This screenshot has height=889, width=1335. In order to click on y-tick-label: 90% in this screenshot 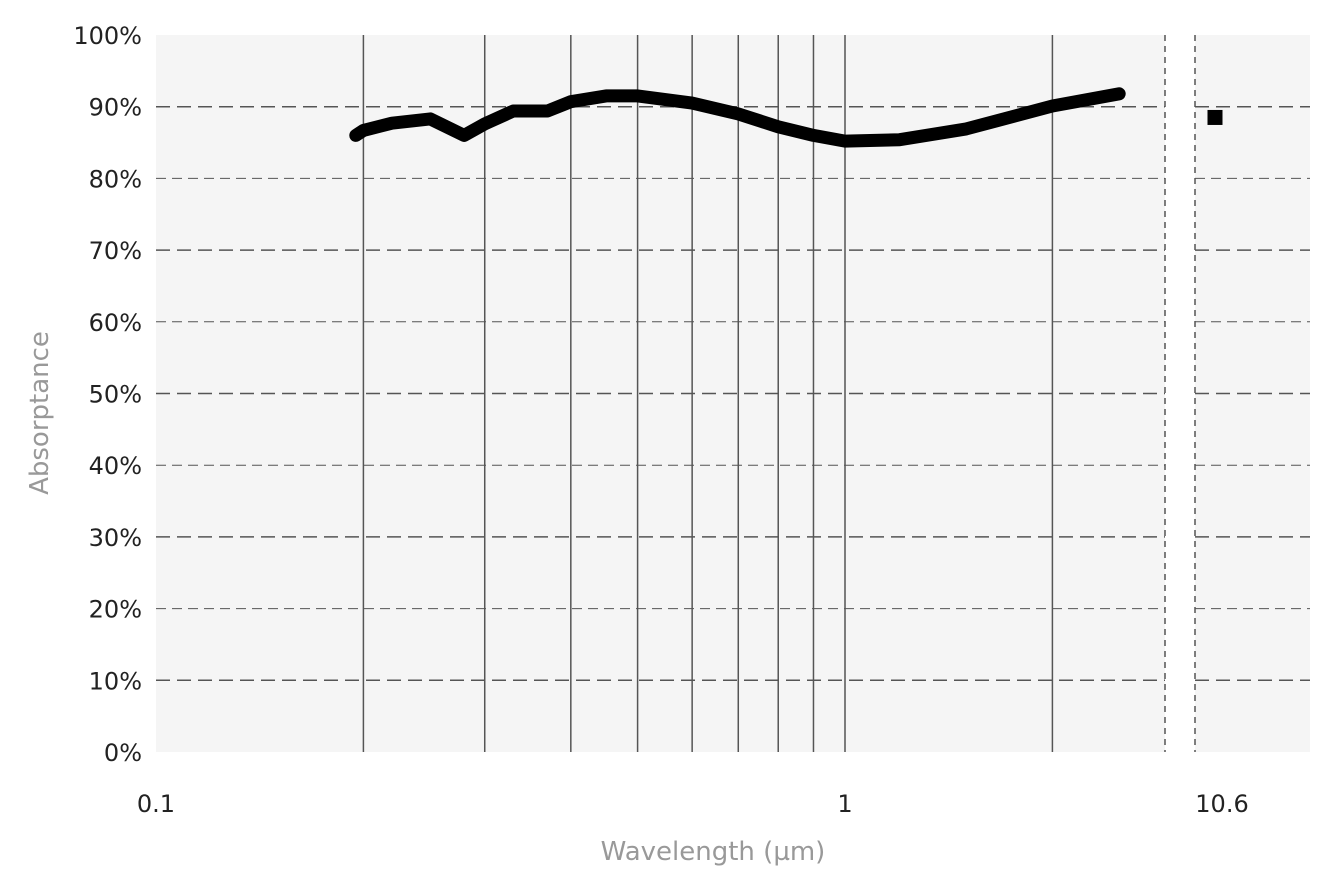, I will do `click(115, 108)`.